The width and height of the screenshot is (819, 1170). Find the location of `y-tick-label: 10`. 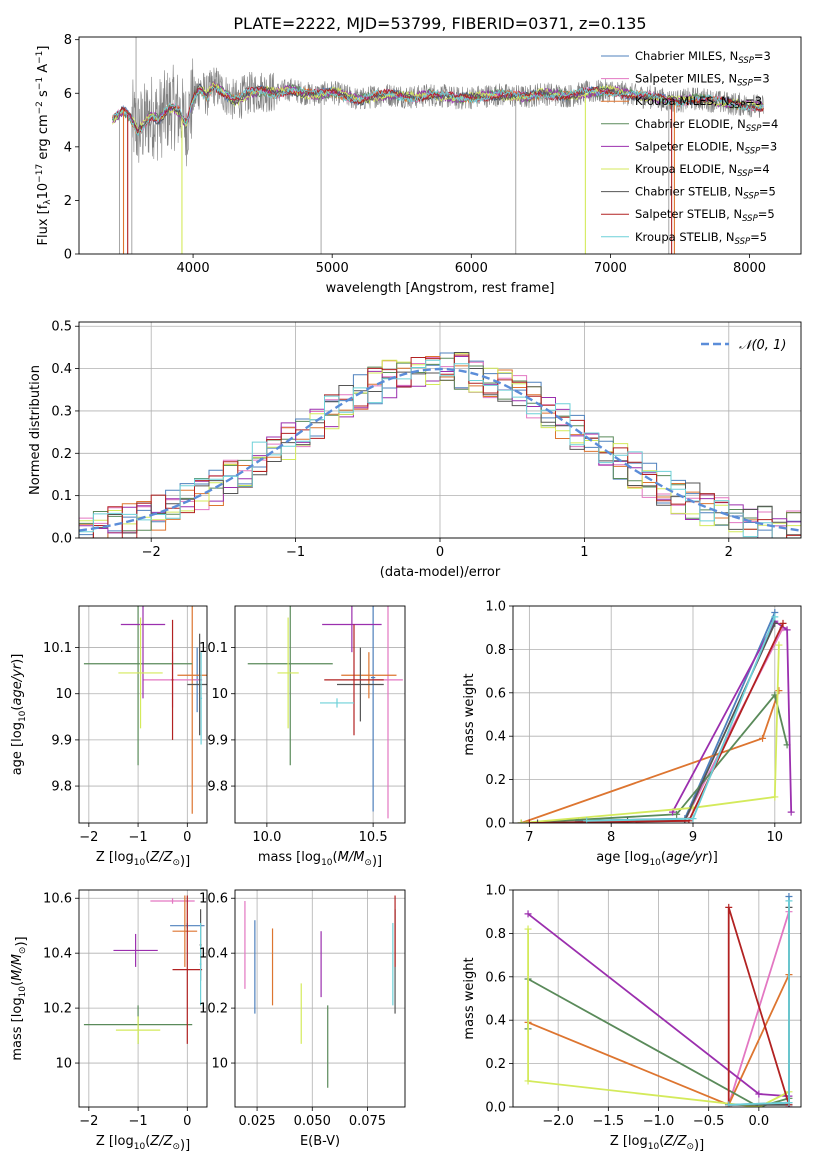

y-tick-label: 10 is located at coordinates (63, 694).